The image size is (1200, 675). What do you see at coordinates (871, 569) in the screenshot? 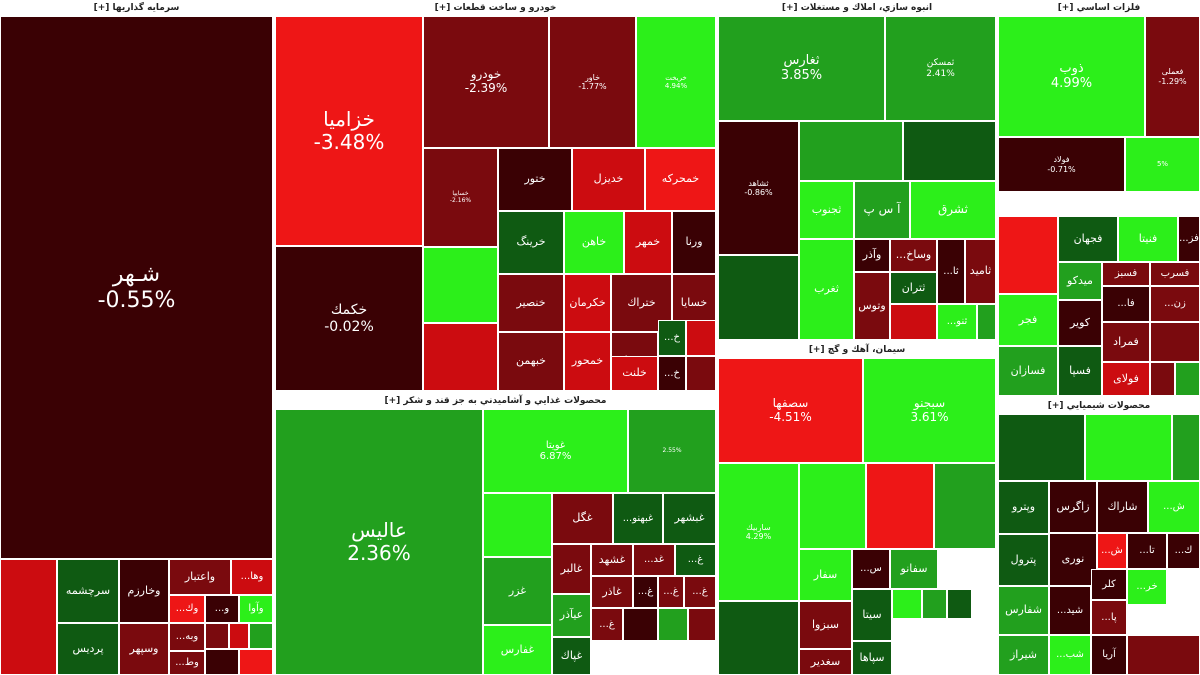
I see `stock-tile: ...س` at bounding box center [871, 569].